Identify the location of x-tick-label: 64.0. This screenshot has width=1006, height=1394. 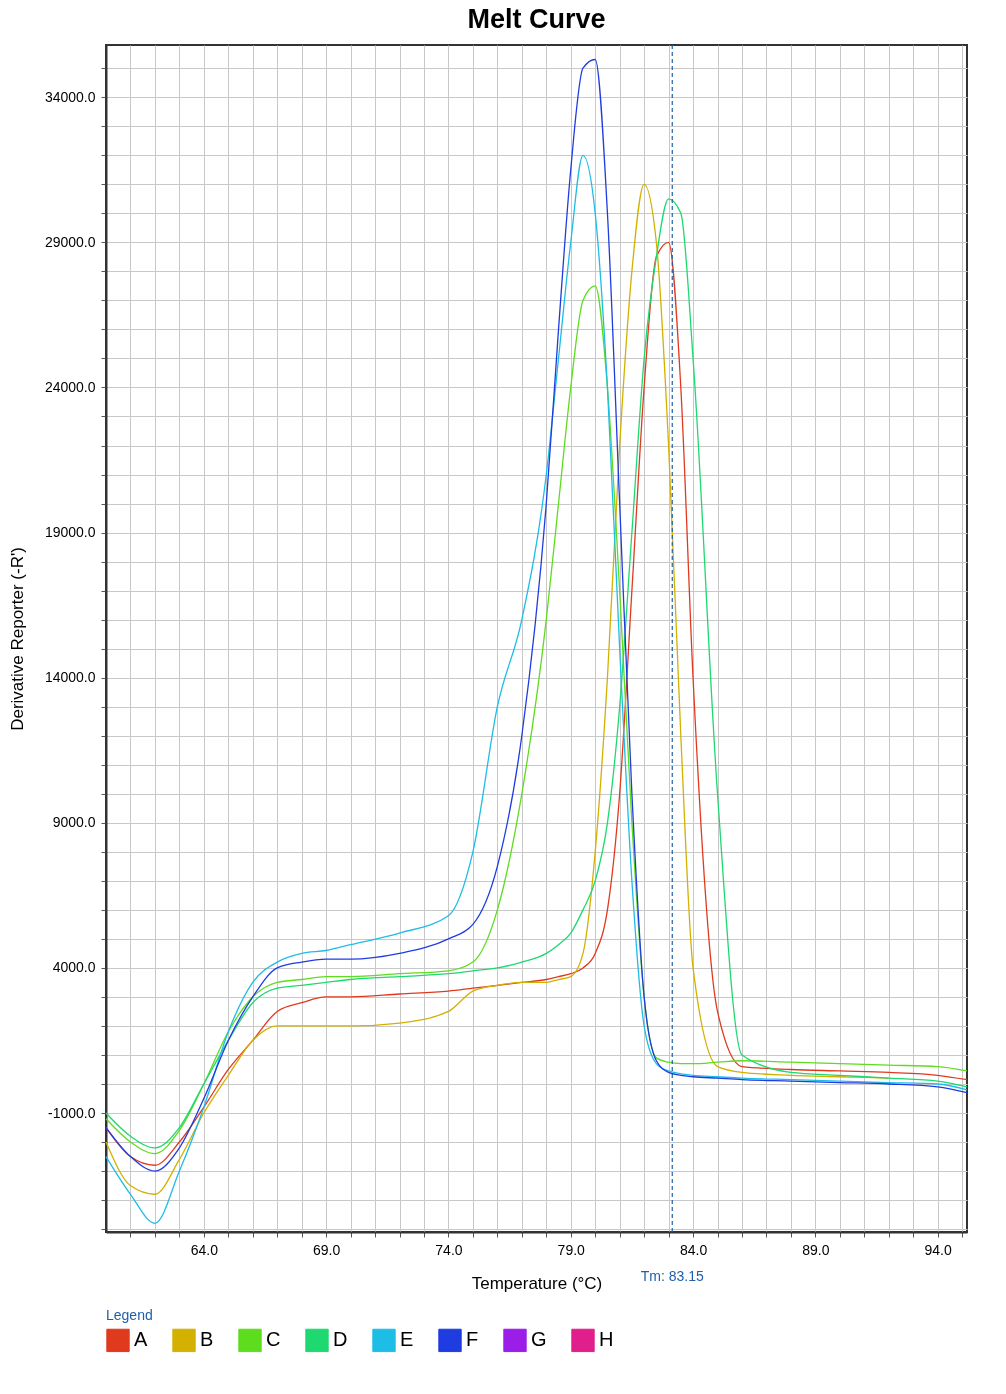
(204, 1249).